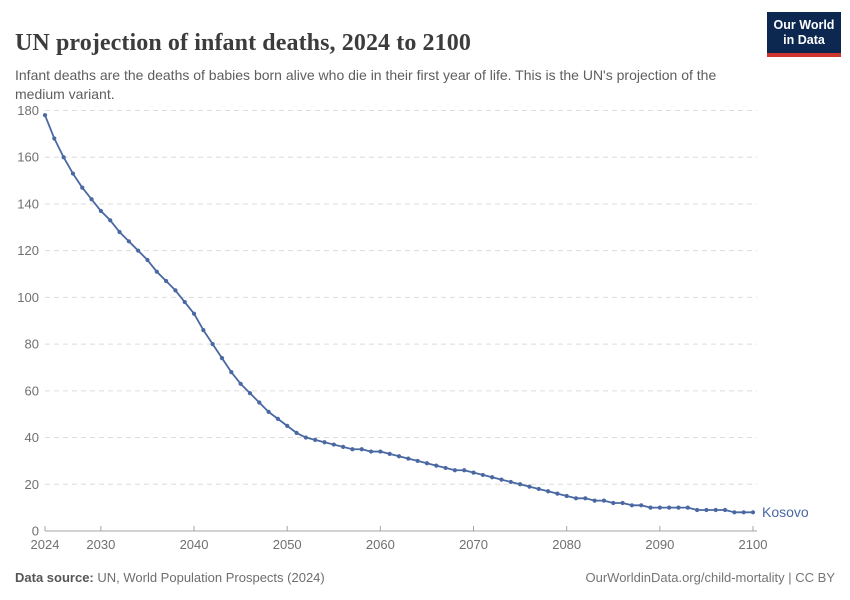 This screenshot has height=600, width=850. What do you see at coordinates (287, 544) in the screenshot?
I see `x-tick-label-2050: 2050` at bounding box center [287, 544].